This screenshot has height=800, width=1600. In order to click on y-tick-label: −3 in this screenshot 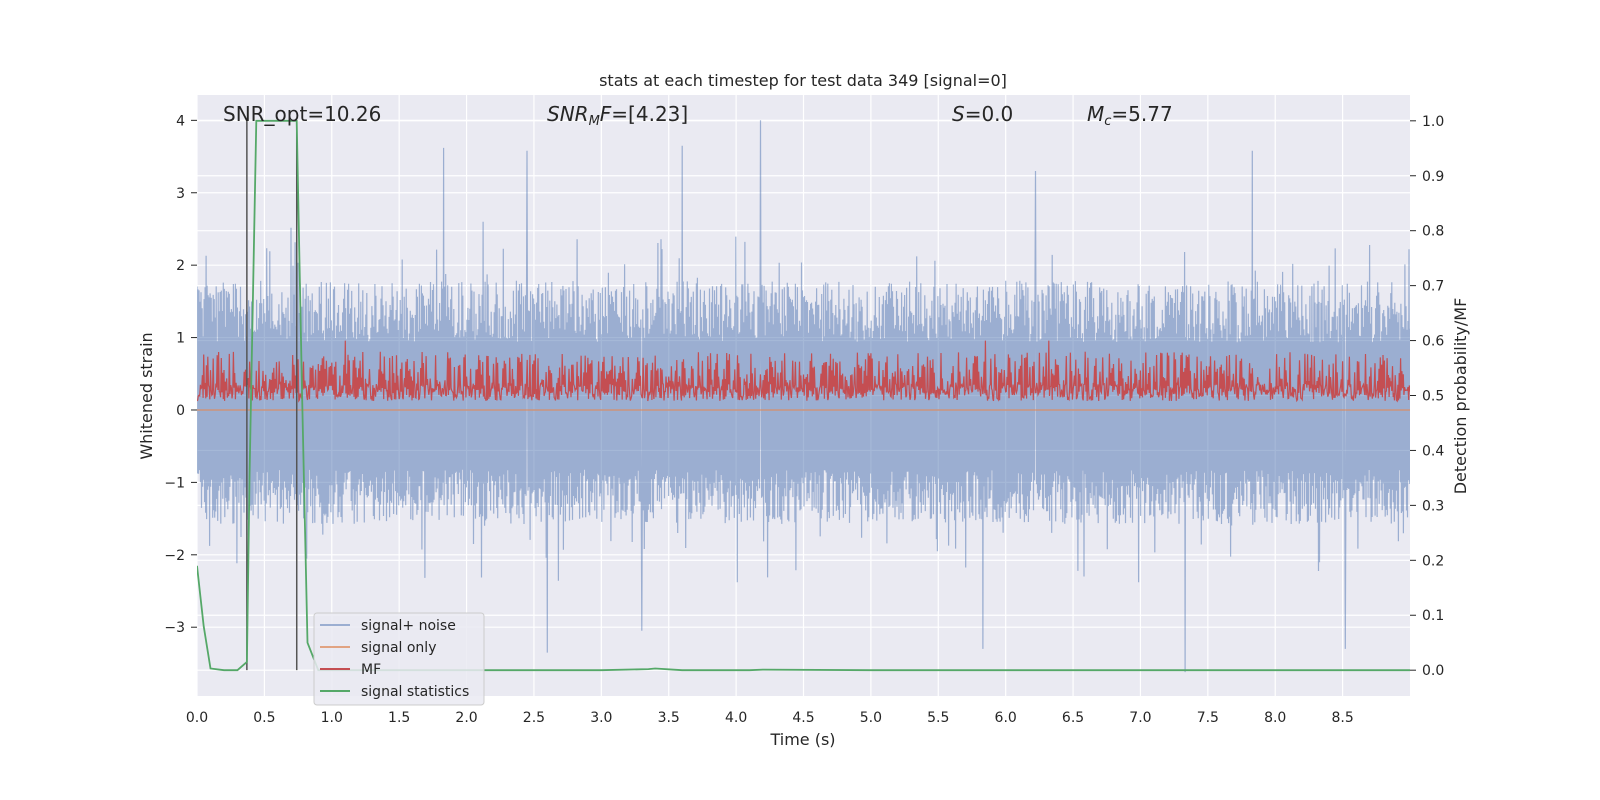, I will do `click(174, 628)`.